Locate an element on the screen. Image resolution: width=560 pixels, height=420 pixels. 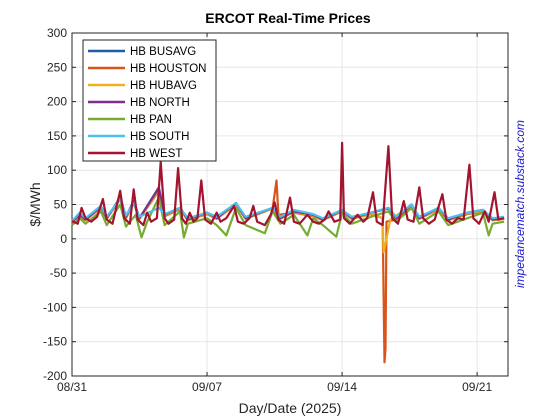
x-tick-labels: 08/31 09/07 09/14 09/21 is located at coordinates (274, 387).